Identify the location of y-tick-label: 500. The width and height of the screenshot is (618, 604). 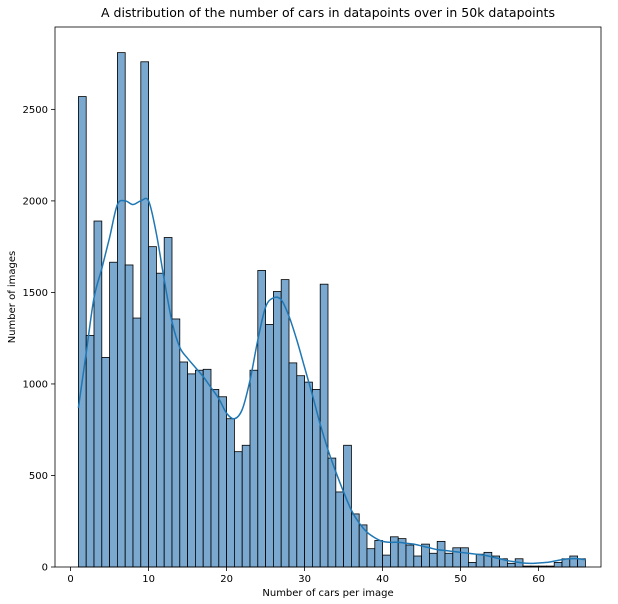
(38, 476).